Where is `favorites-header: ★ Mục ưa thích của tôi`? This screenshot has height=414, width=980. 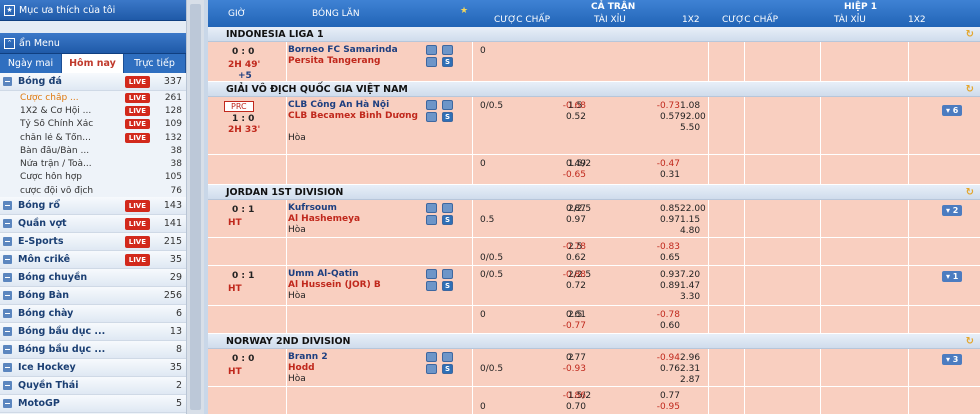 favorites-header: ★ Mục ưa thích của tôi is located at coordinates (93, 10).